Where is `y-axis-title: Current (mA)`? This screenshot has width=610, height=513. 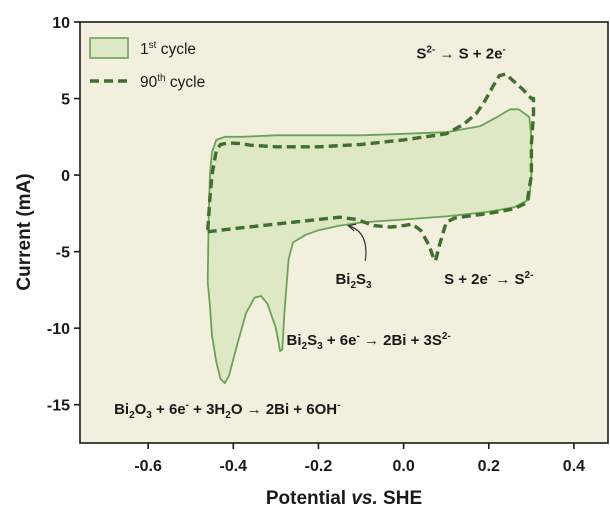
y-axis-title: Current (mA) is located at coordinates (24, 231).